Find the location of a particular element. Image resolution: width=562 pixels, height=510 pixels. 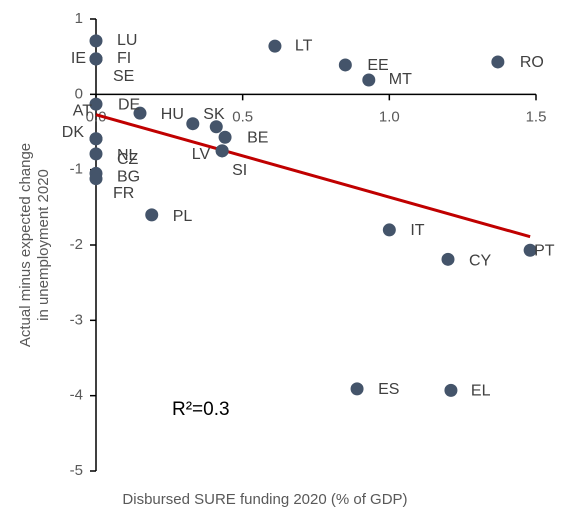

y-tick-label: -4 is located at coordinates (76, 395).